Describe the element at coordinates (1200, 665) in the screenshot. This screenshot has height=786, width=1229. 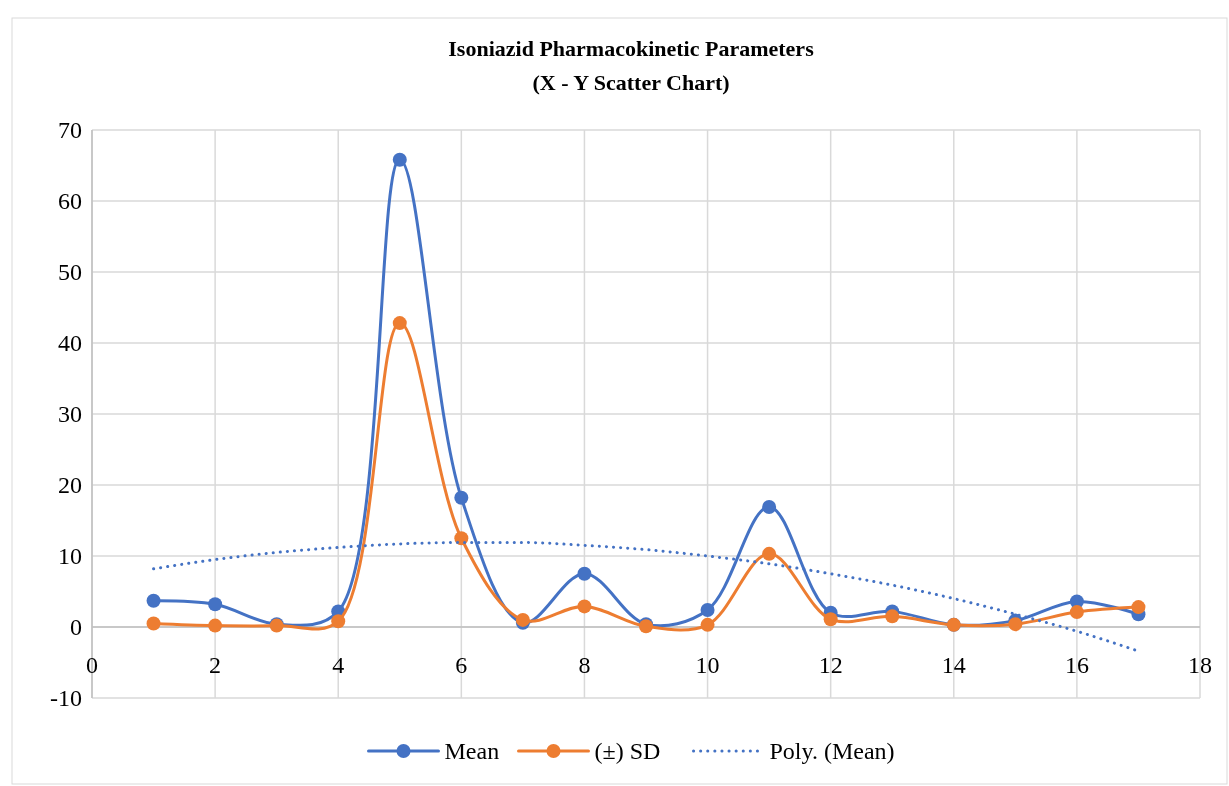
I see `x-tick-label: 18` at that location.